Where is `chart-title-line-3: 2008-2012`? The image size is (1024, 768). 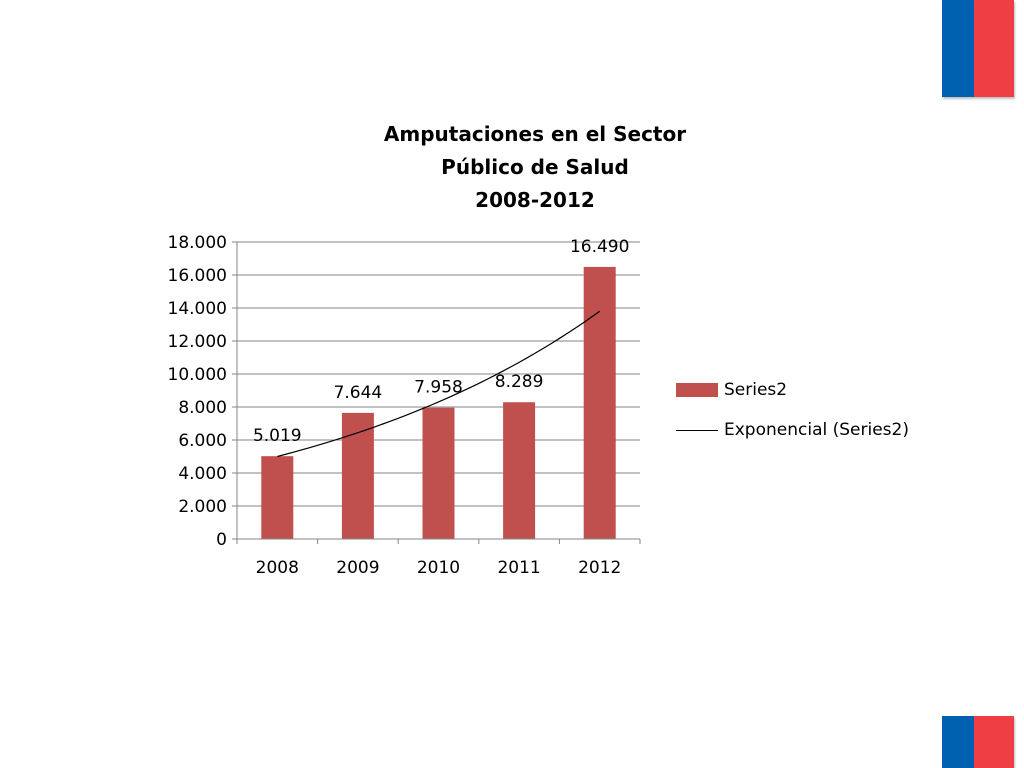 chart-title-line-3: 2008-2012 is located at coordinates (535, 200).